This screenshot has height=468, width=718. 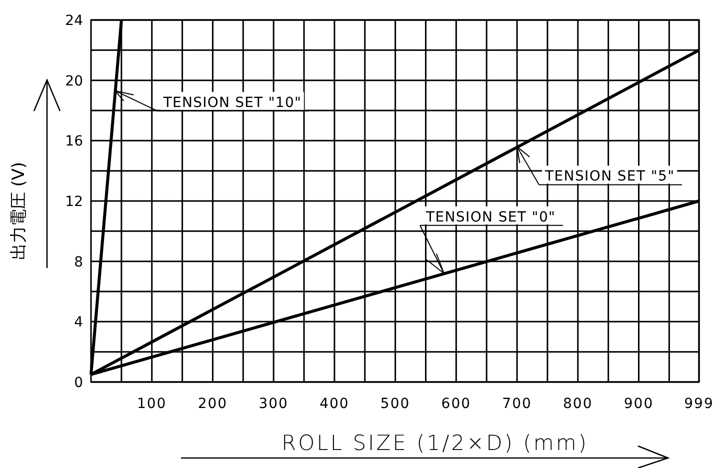 What do you see at coordinates (78, 262) in the screenshot?
I see `y-tick-label: 8` at bounding box center [78, 262].